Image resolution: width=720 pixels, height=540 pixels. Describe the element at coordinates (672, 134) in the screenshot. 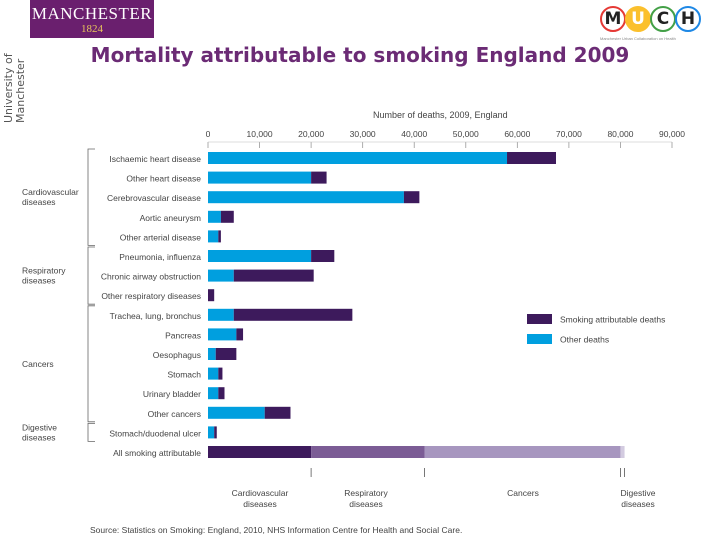

I see `x-tick-label: 90,000` at that location.